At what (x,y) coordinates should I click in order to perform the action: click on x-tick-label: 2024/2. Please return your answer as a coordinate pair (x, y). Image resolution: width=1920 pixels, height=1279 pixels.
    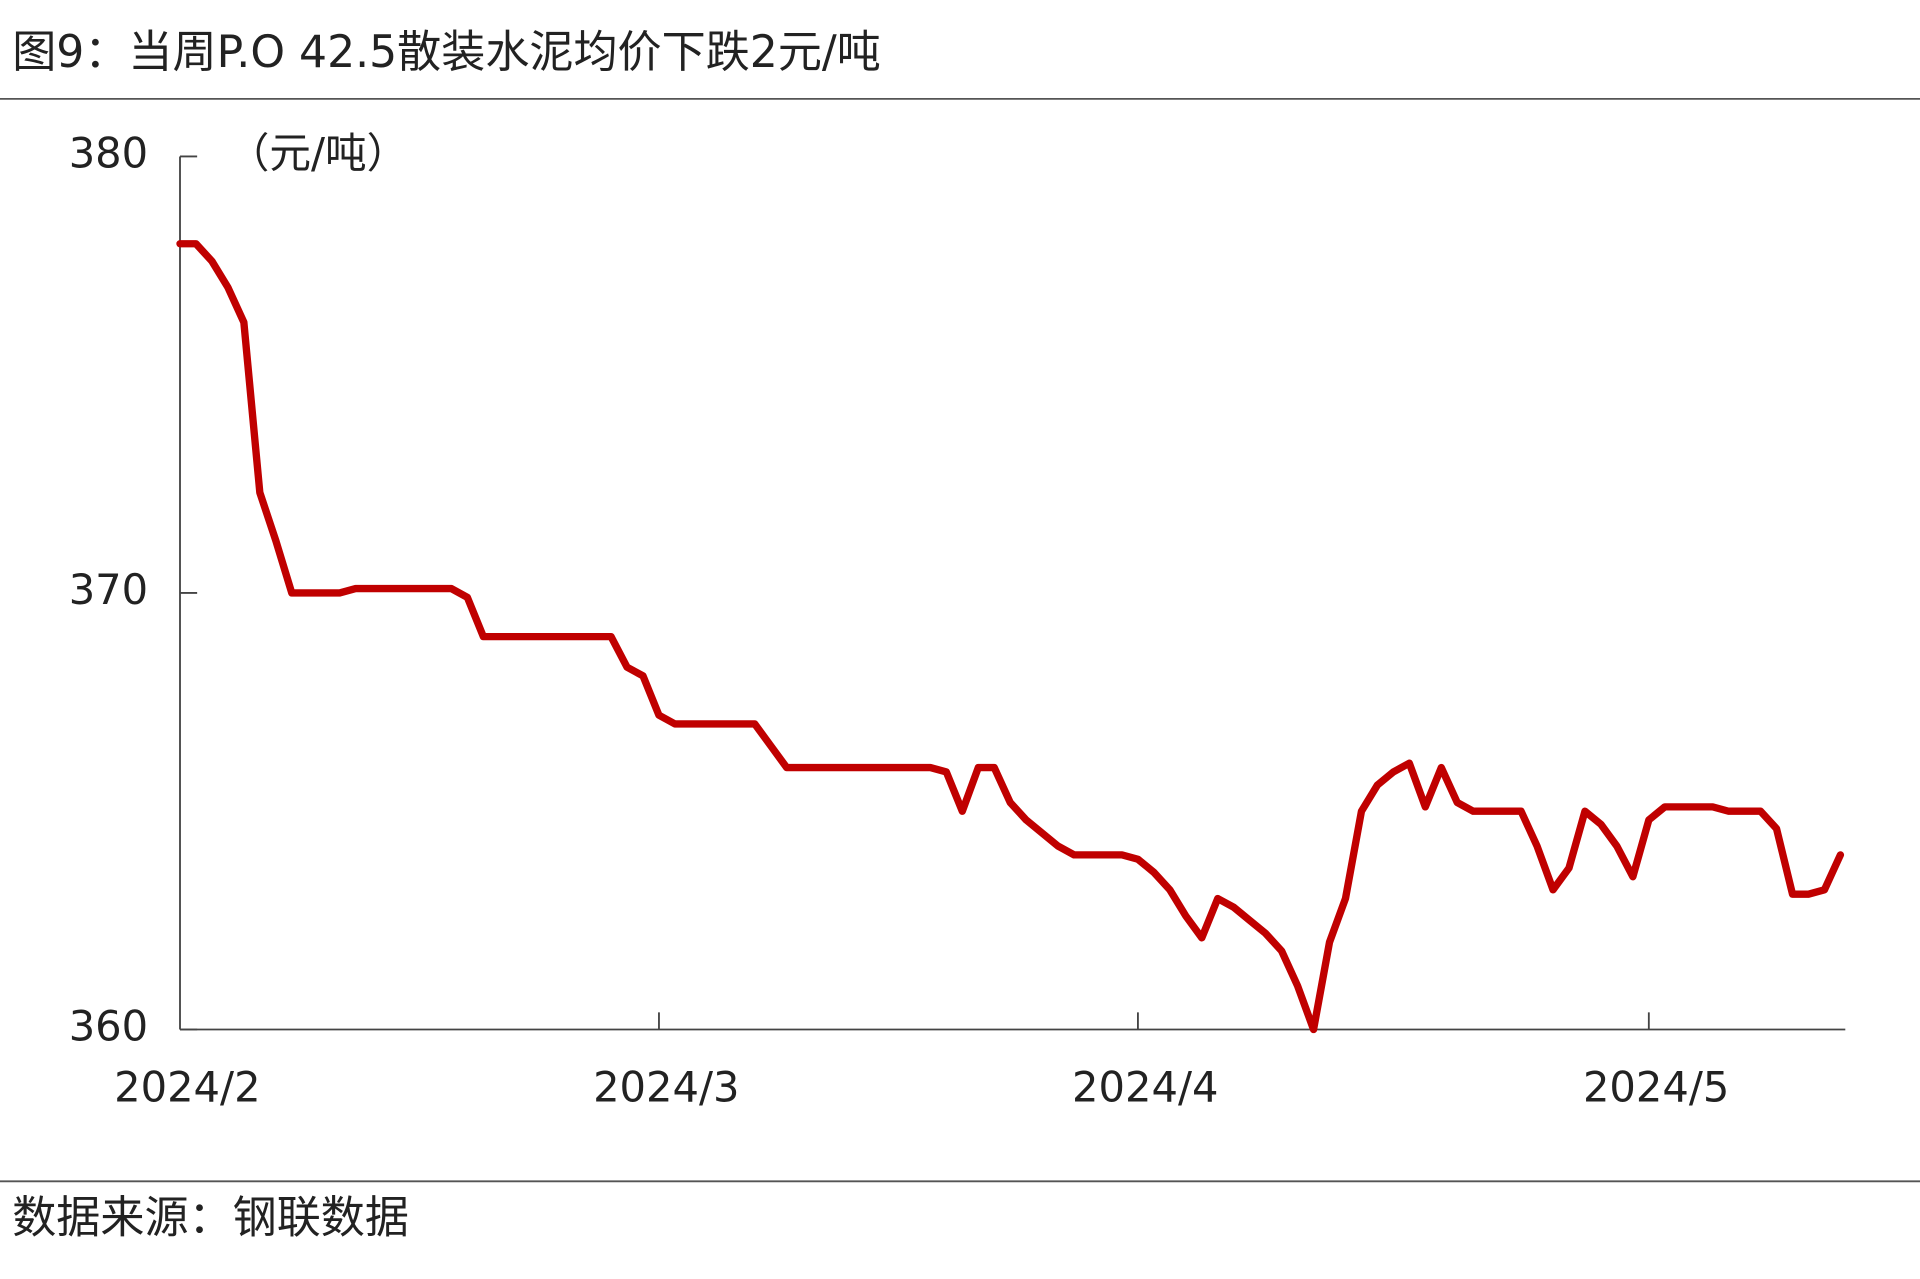
    Looking at the image, I should click on (187, 1087).